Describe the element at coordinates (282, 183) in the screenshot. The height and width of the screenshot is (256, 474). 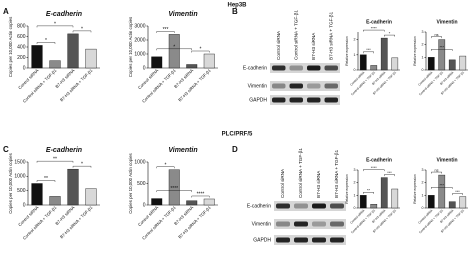
I see `blot-column-label: Control siRNA` at that location.